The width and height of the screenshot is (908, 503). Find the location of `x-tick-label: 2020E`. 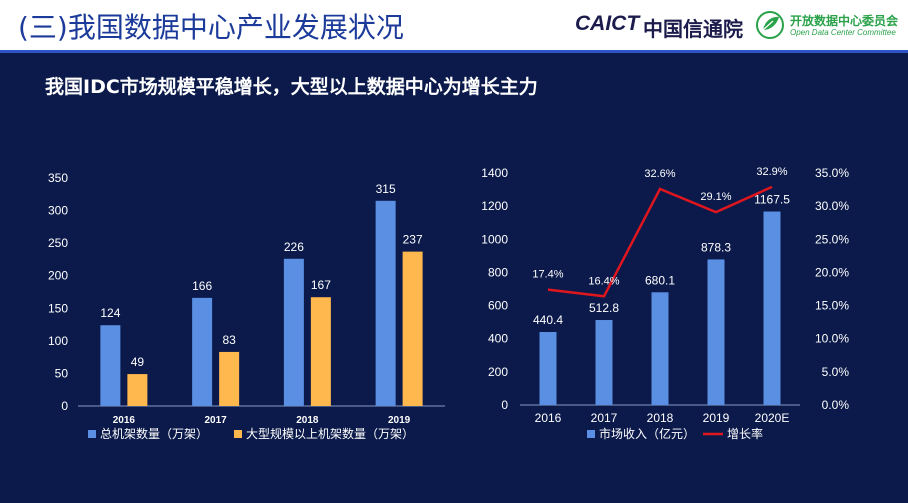

x-tick-label: 2020E is located at coordinates (772, 418).